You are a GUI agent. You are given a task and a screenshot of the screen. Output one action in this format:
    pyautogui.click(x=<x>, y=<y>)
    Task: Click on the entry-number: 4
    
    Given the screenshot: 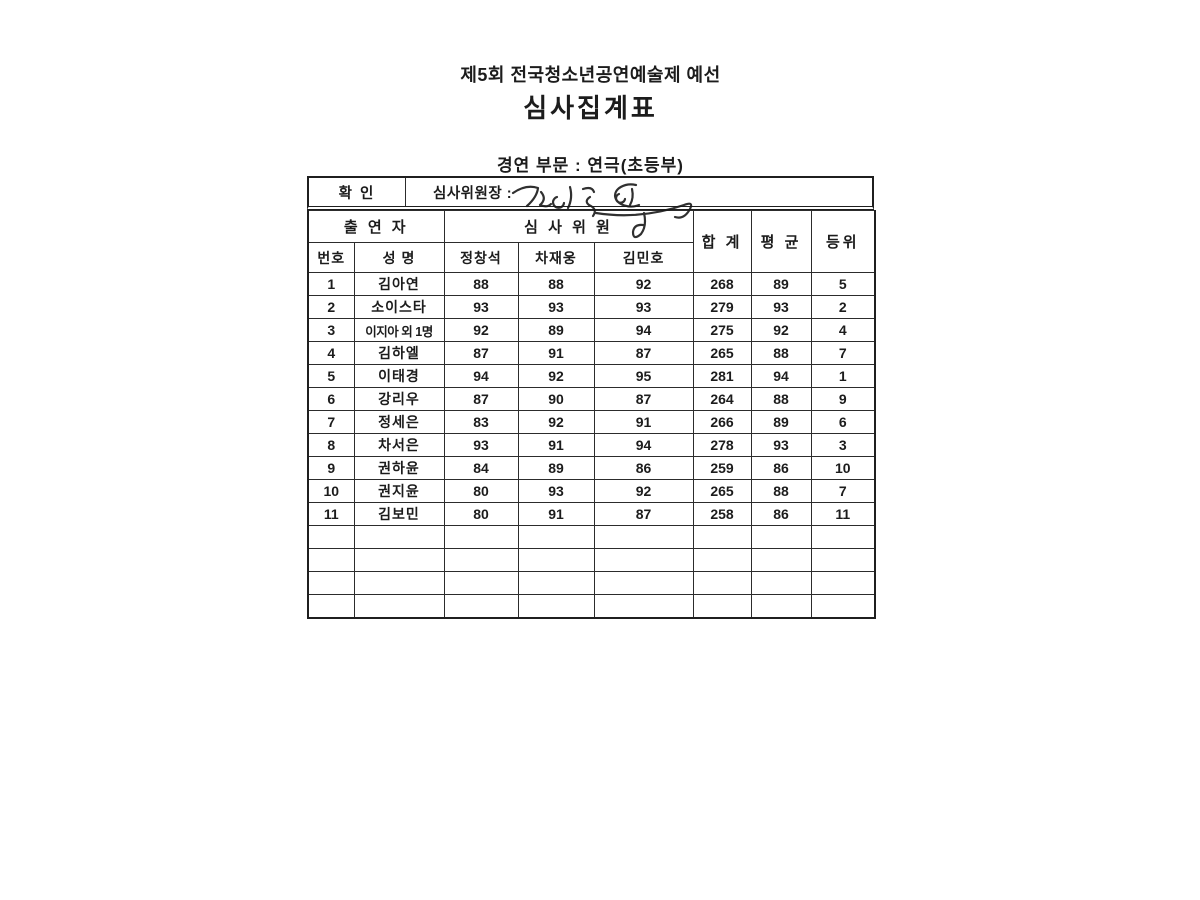 What is the action you would take?
    pyautogui.click(x=331, y=353)
    